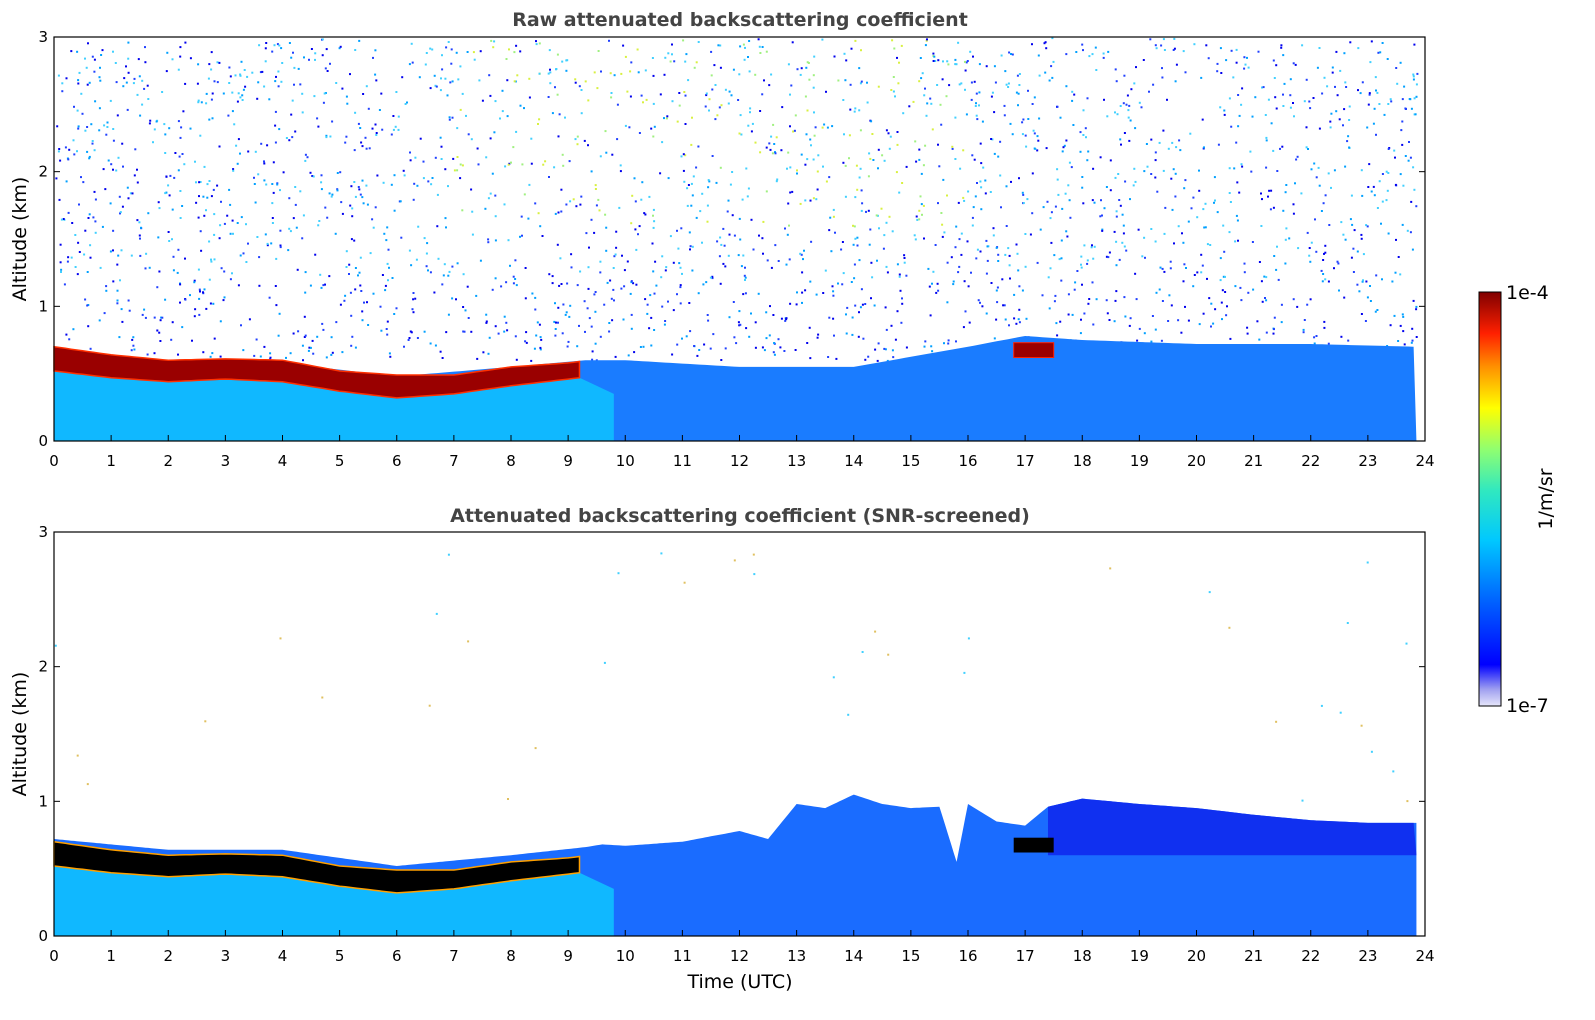 Image resolution: width=1595 pixels, height=1020 pixels. What do you see at coordinates (397, 956) in the screenshot?
I see `panel-screened-x-tick-label: 6` at bounding box center [397, 956].